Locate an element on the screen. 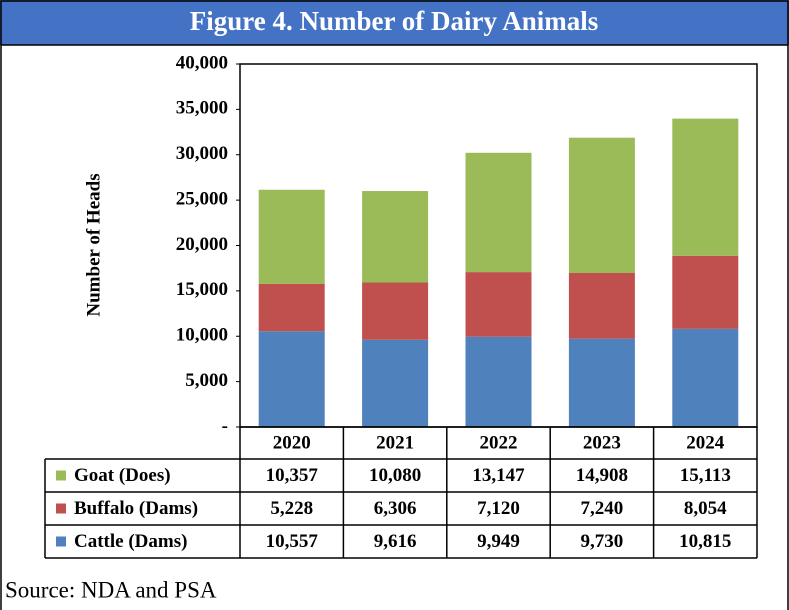 This screenshot has width=789, height=610. y-tick-label: 10,000 is located at coordinates (202, 335).